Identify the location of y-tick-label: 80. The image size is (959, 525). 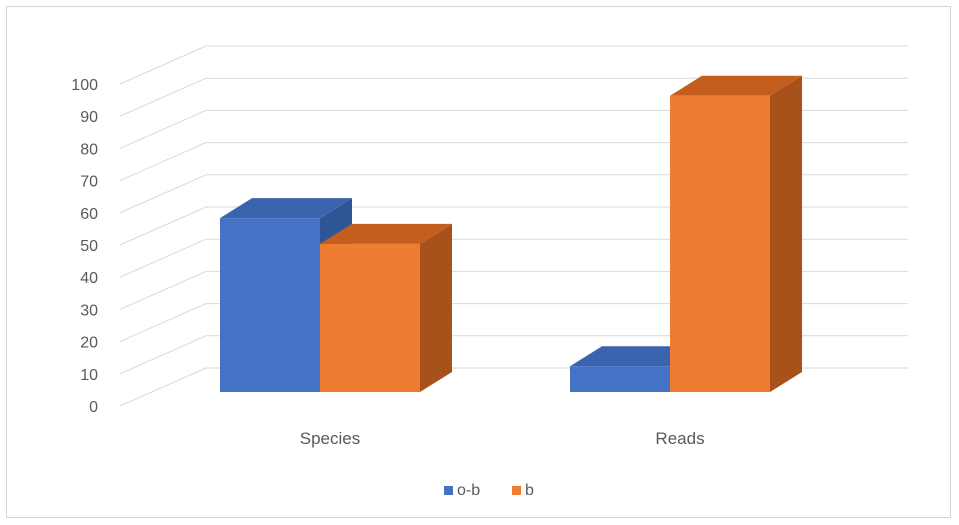
(89, 149).